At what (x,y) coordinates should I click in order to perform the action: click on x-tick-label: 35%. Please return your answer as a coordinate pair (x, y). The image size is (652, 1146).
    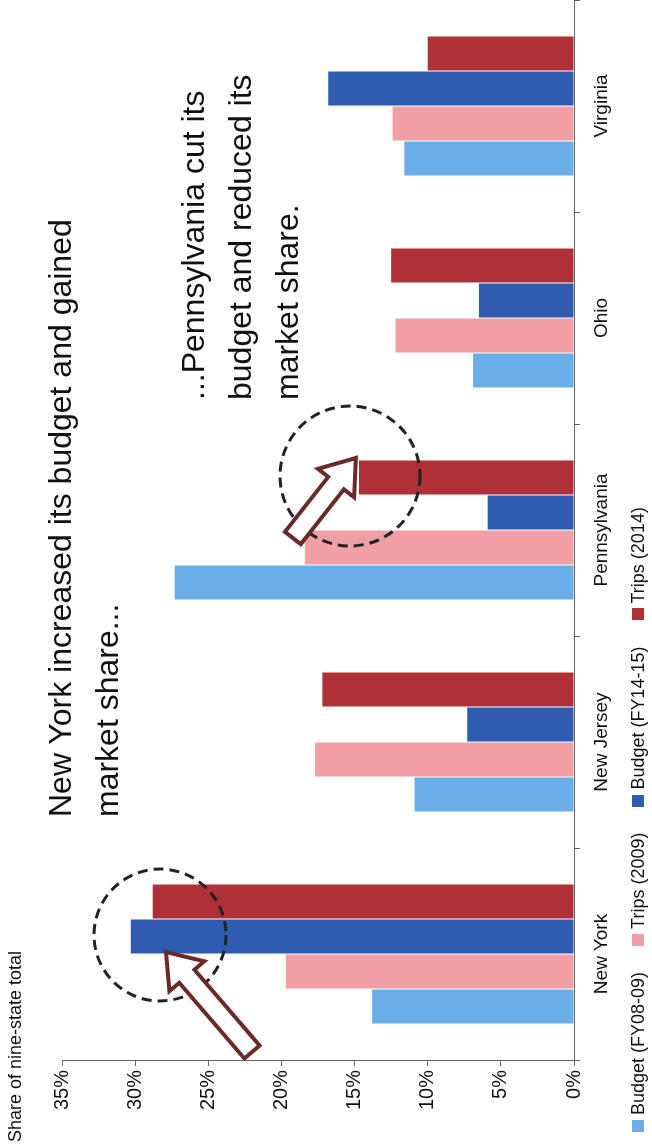
    Looking at the image, I should click on (60, 1090).